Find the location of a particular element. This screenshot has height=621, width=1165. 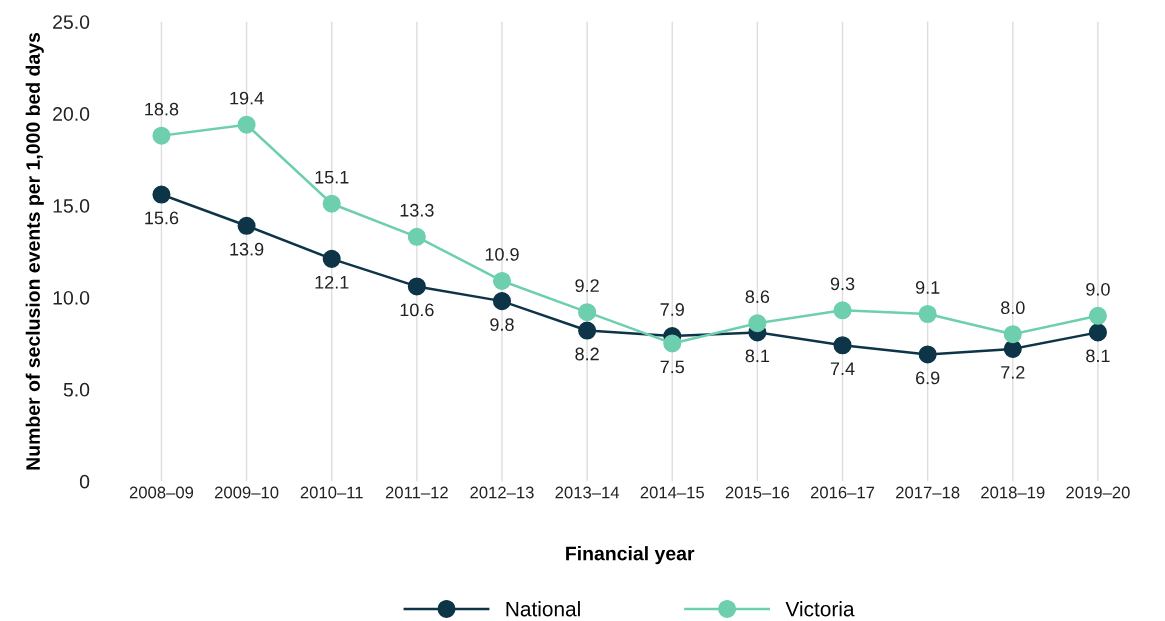

x-tick-label: 2015–16 is located at coordinates (757, 492).